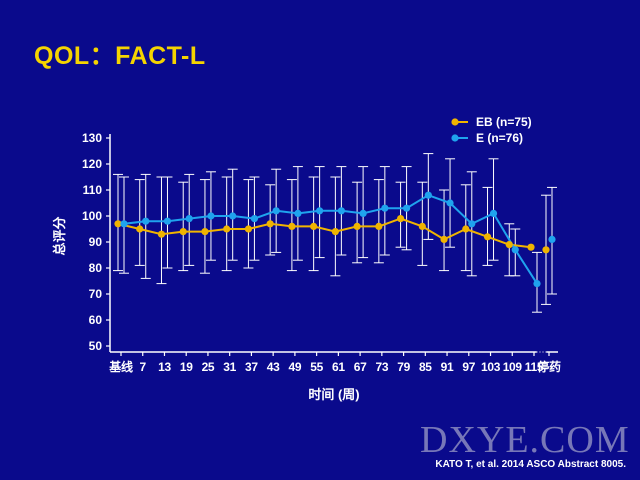 The image size is (640, 480). Describe the element at coordinates (96, 294) in the screenshot. I see `y-tick-label: 70` at that location.